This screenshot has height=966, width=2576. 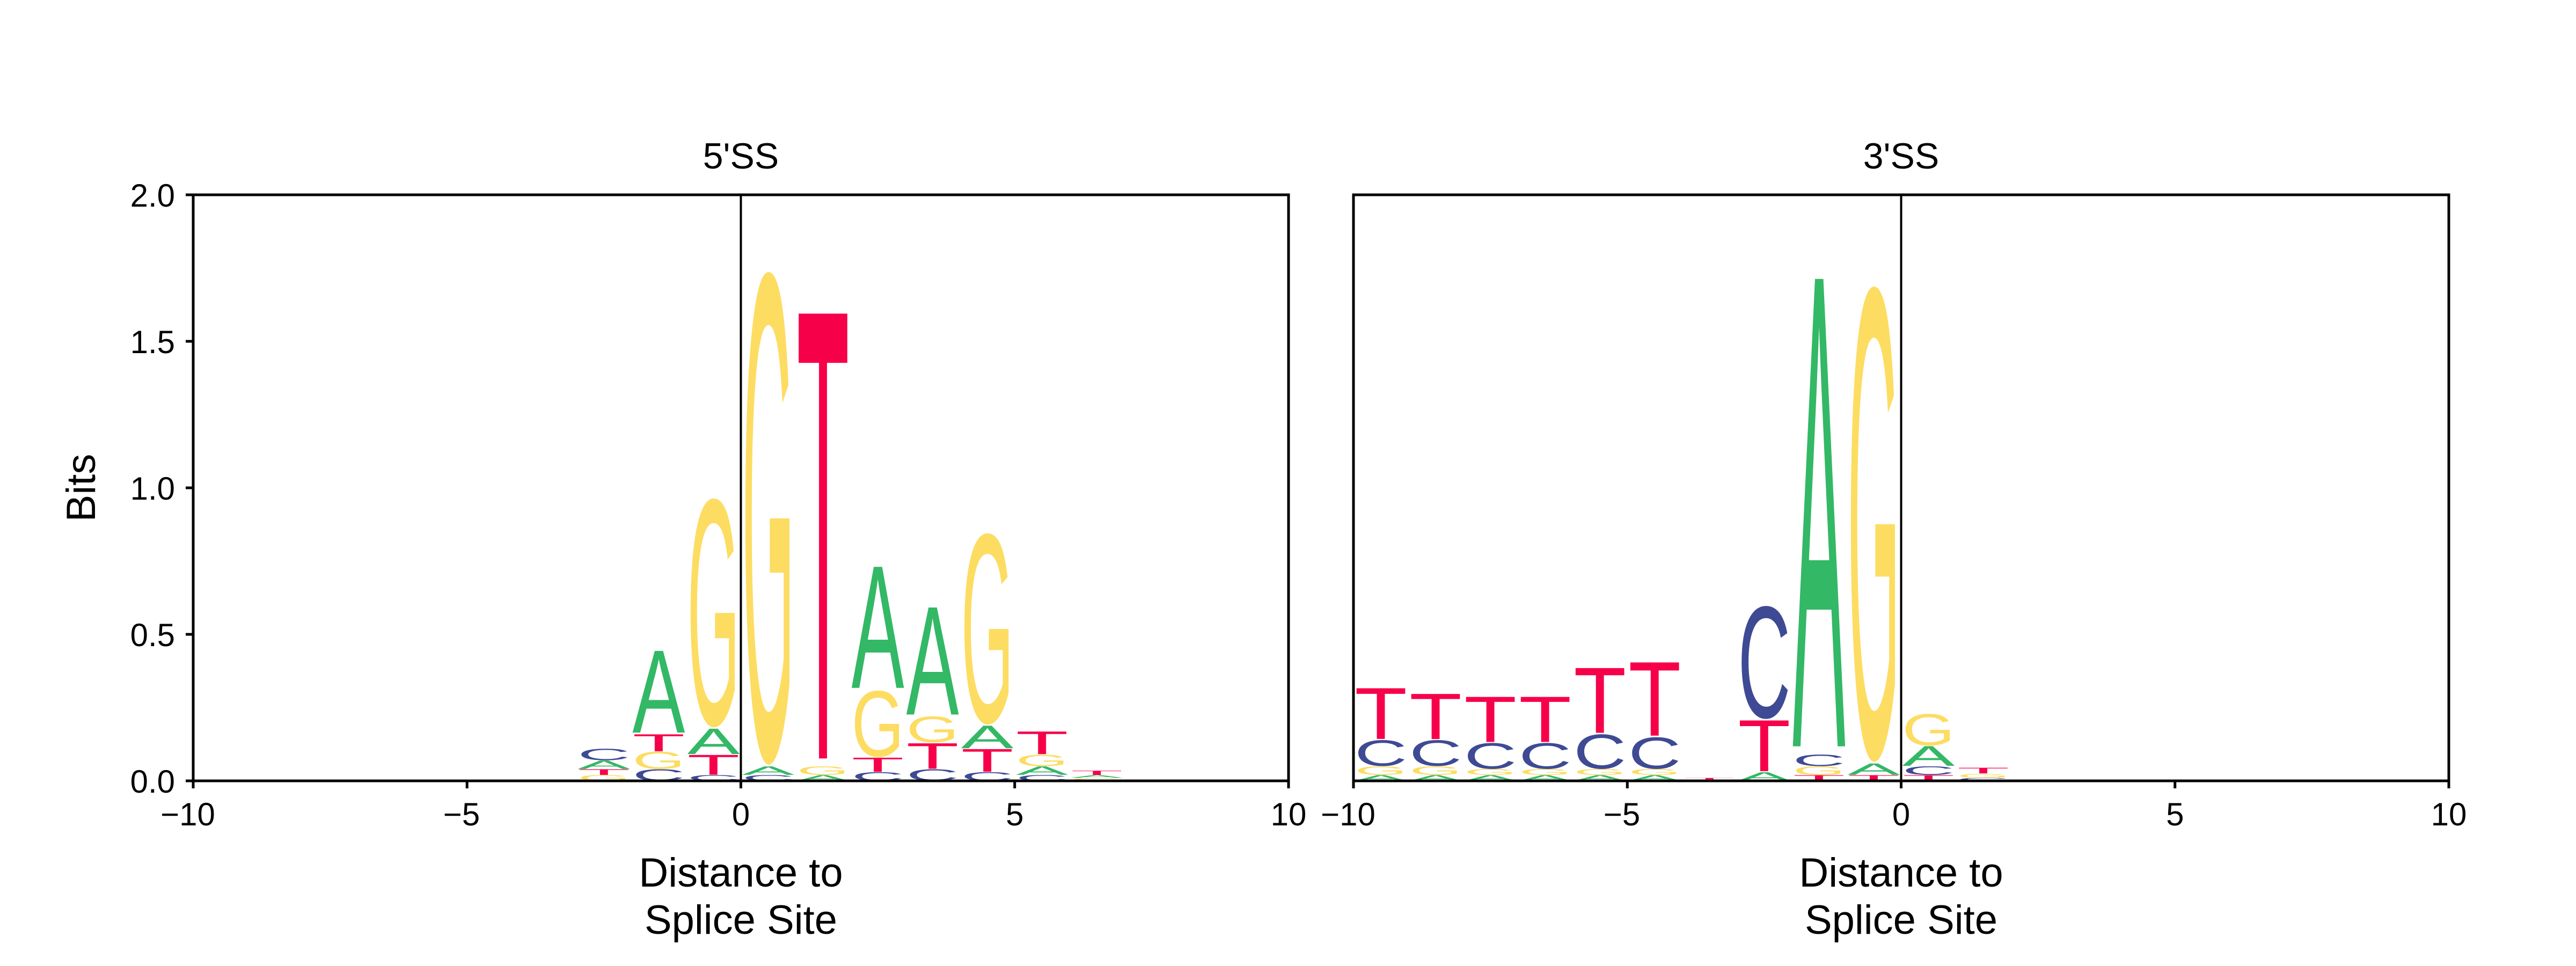 I want to click on y-tick-label: 1.0, so click(x=152, y=489).